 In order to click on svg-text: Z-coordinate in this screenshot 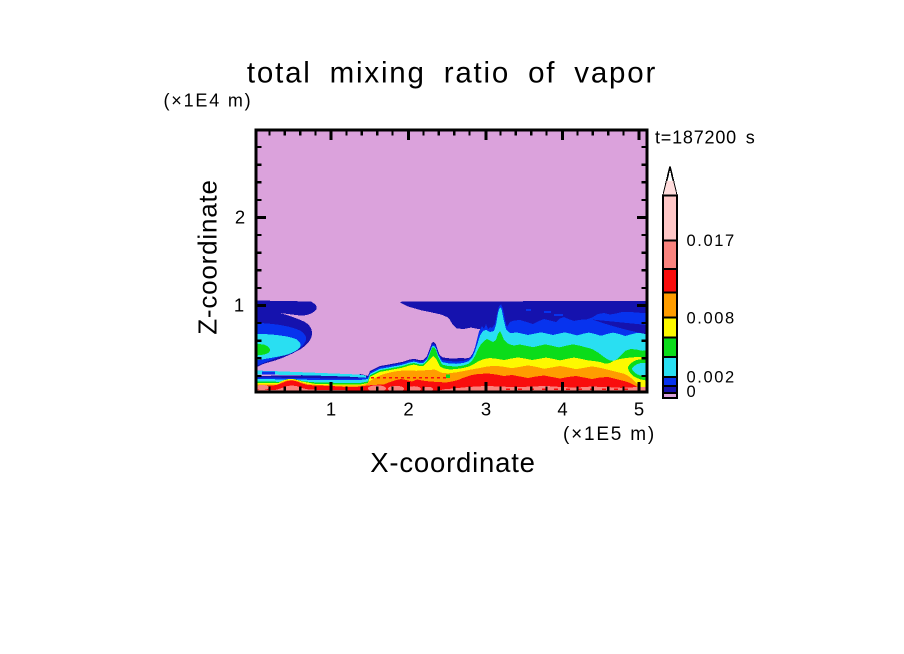, I will do `click(208, 257)`.